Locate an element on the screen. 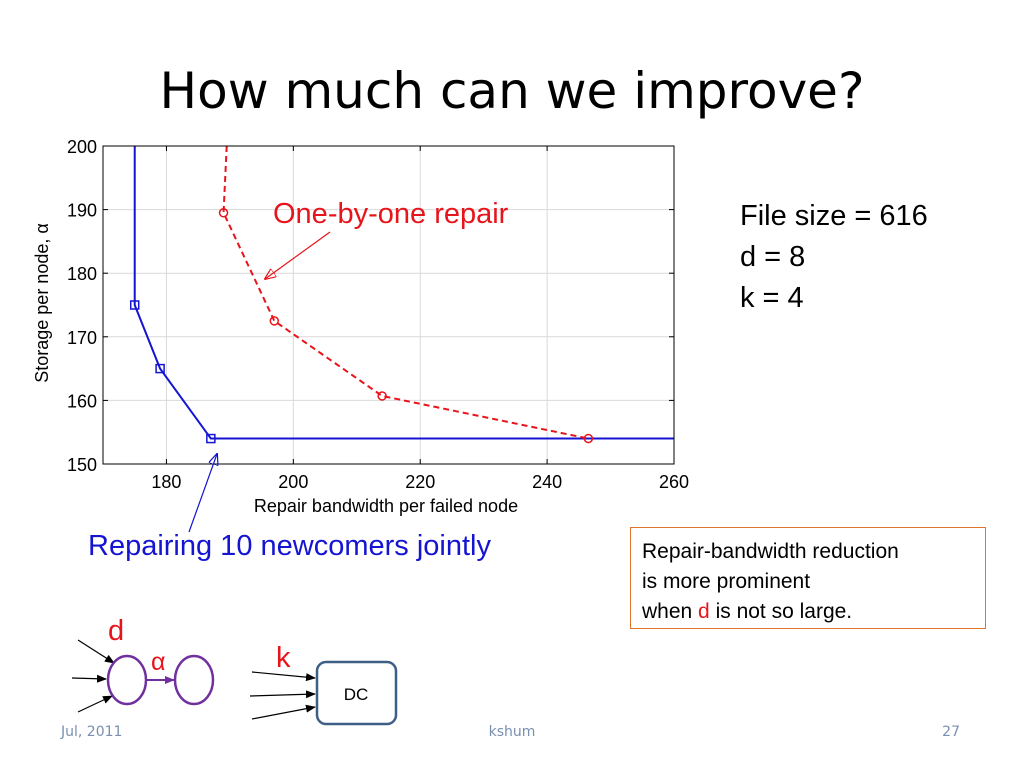 The height and width of the screenshot is (768, 1024). data-collector-label: DC is located at coordinates (356, 694).